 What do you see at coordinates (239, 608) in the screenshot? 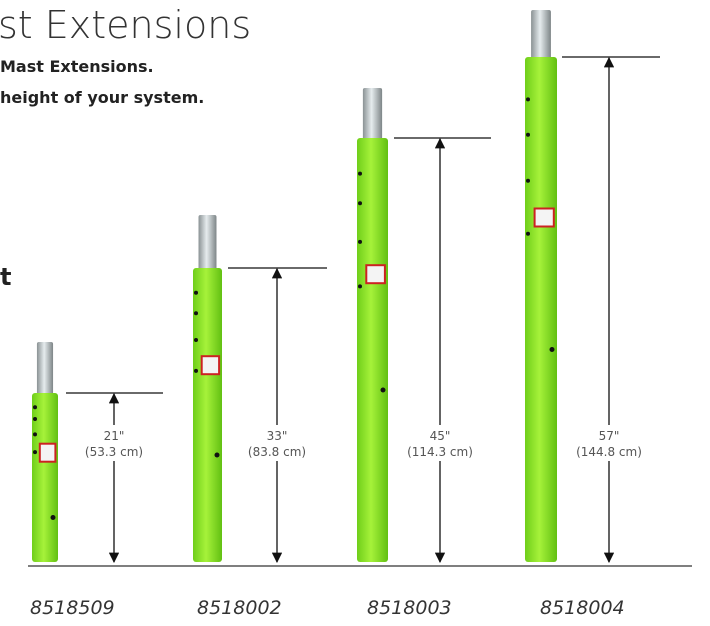
I see `model-number: 8518002` at bounding box center [239, 608].